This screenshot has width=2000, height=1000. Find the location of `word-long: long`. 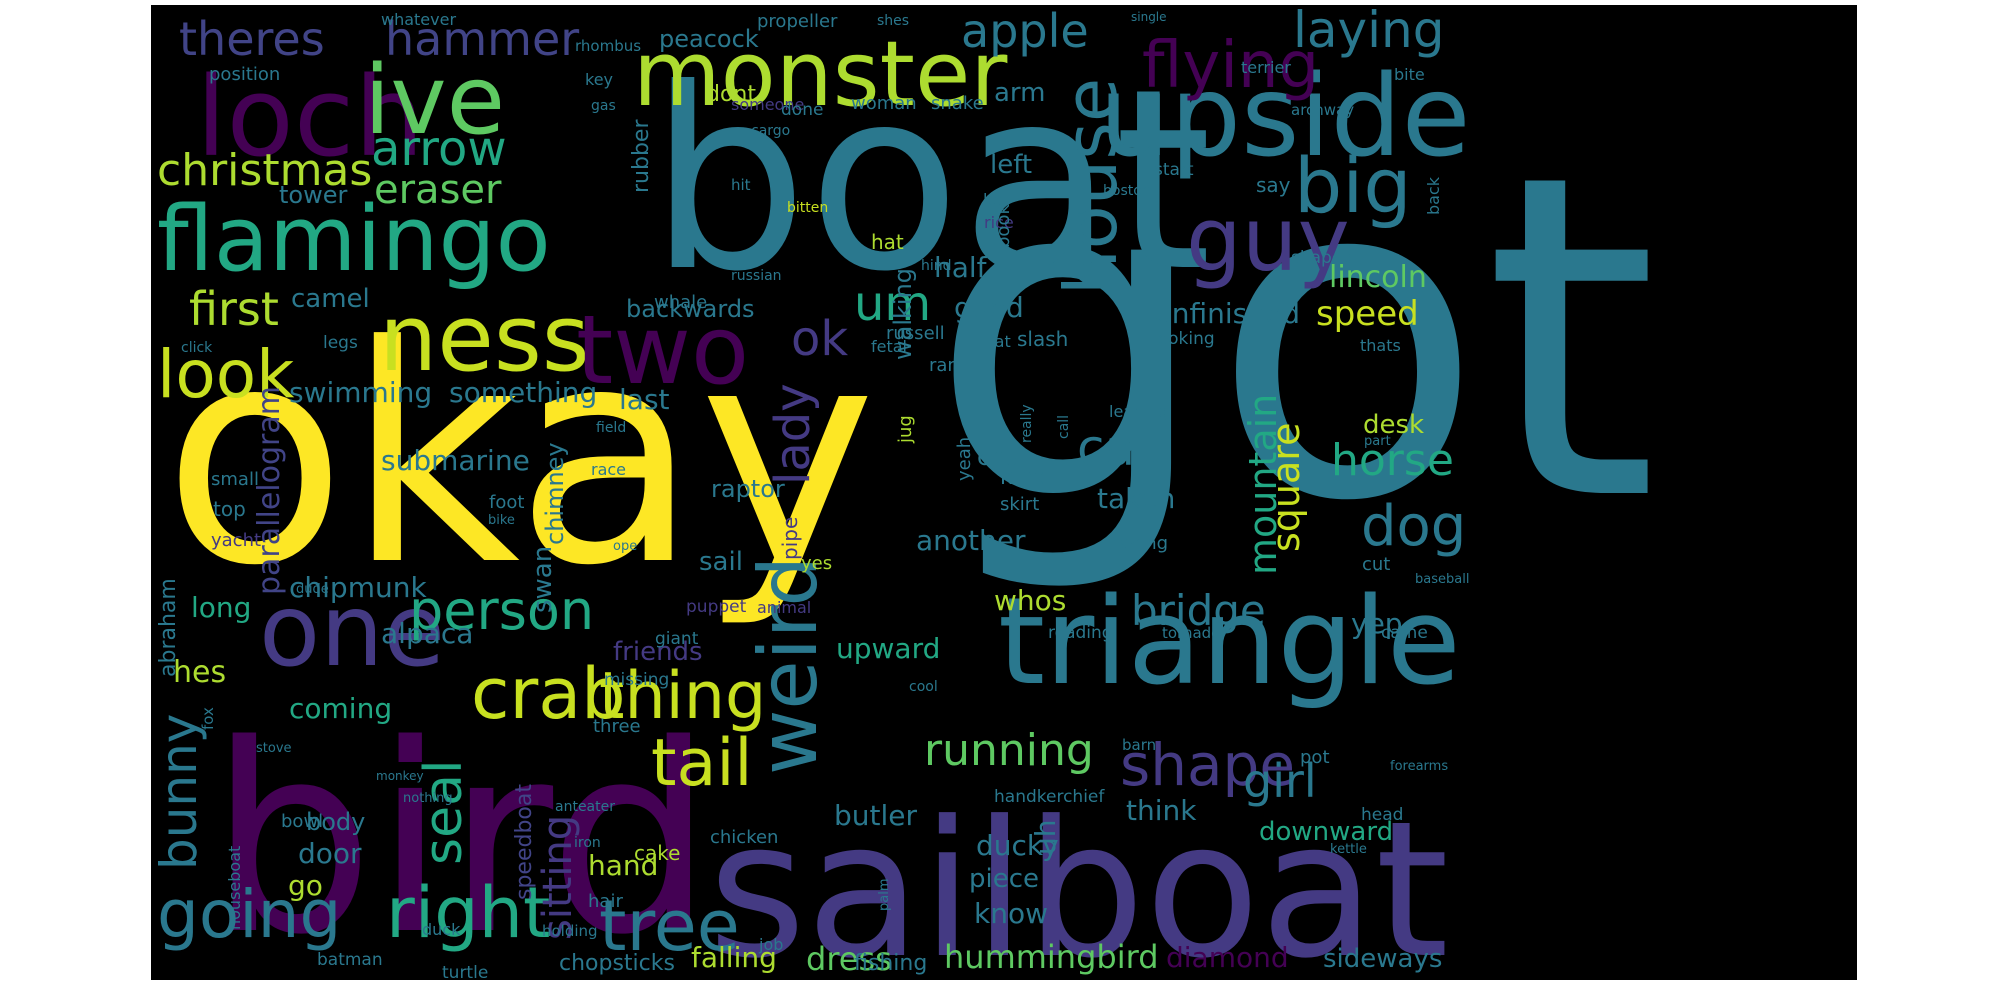

word-long: long is located at coordinates (221, 607).